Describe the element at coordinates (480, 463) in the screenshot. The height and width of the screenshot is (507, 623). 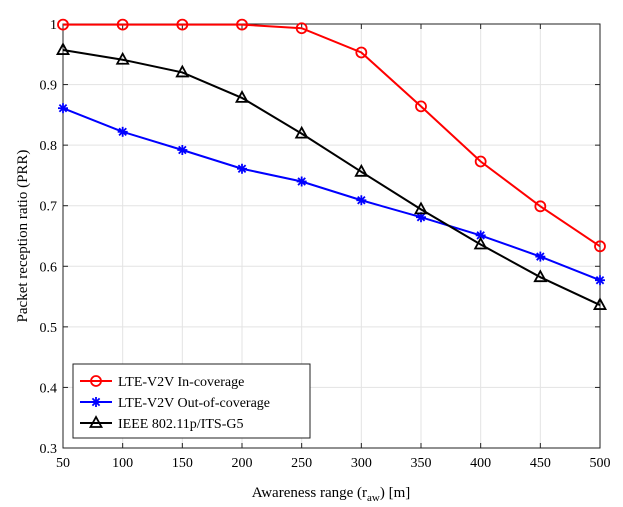
I see `x-tick-label: 400` at that location.